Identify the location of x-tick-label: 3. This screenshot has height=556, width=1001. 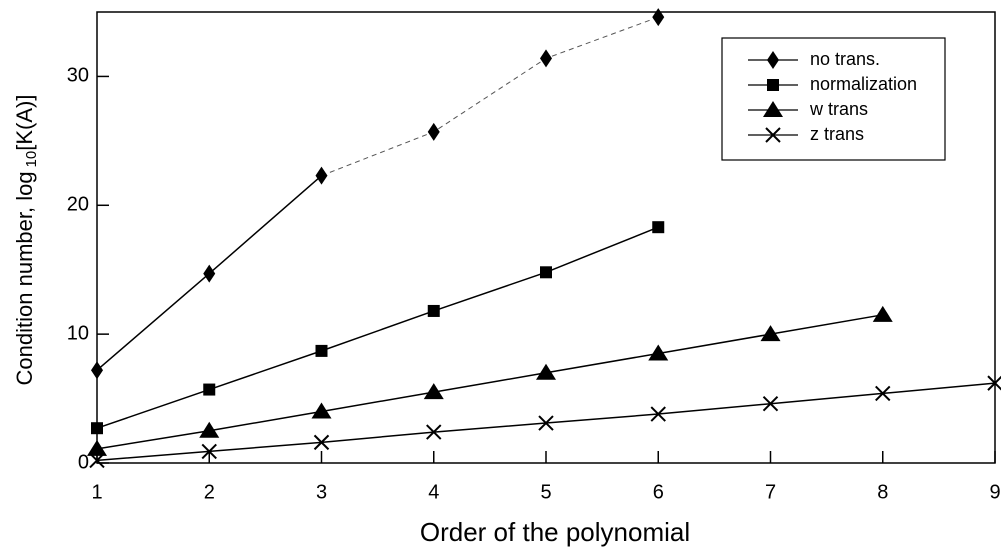
(321, 492).